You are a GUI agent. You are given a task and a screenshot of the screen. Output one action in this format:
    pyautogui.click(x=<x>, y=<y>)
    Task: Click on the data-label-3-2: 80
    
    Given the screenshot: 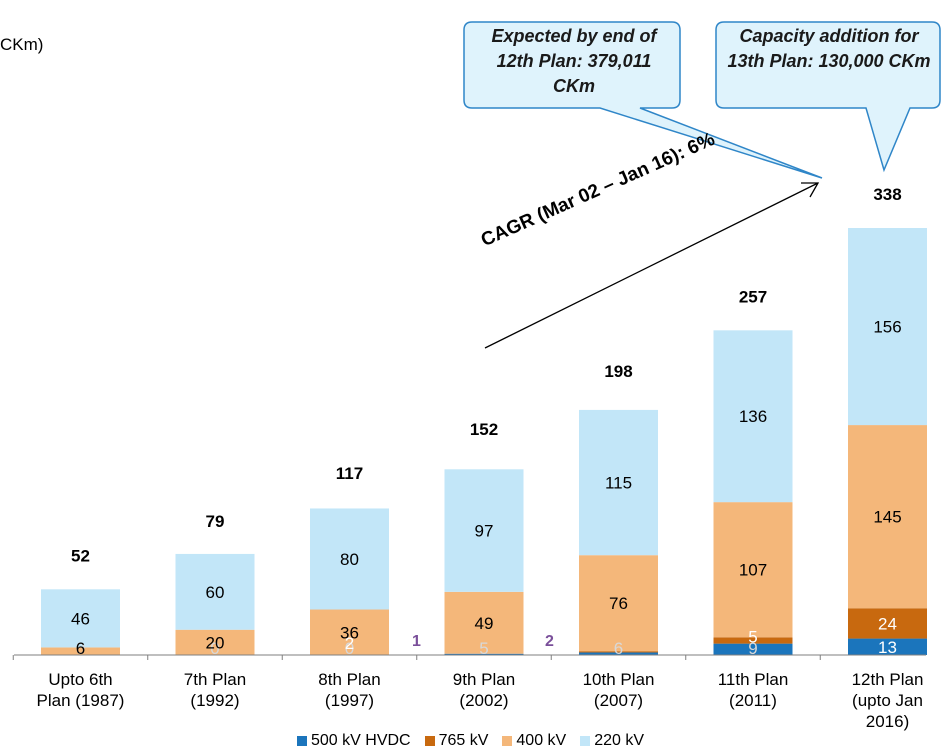 What is the action you would take?
    pyautogui.click(x=349, y=559)
    